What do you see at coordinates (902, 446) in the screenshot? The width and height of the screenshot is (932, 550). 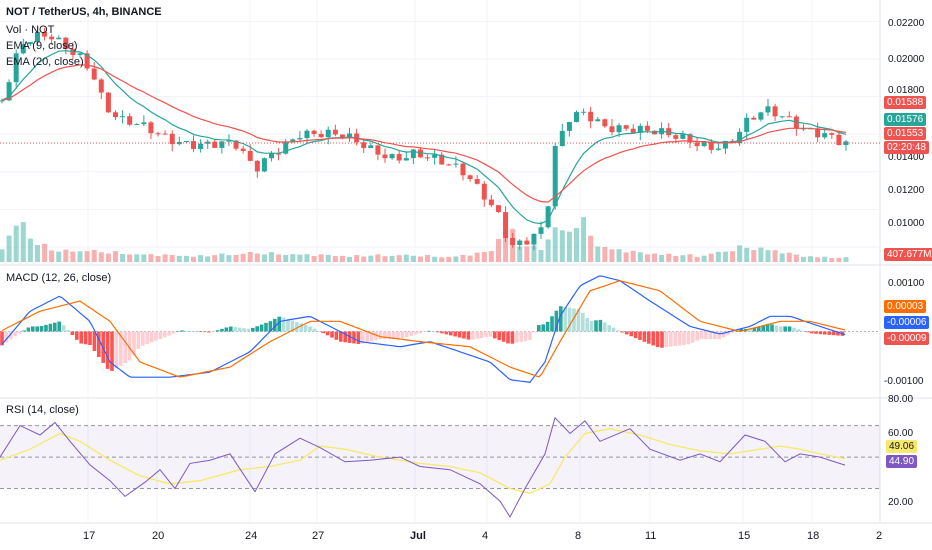 I see `rsi-ma-tag: 49.06` at bounding box center [902, 446].